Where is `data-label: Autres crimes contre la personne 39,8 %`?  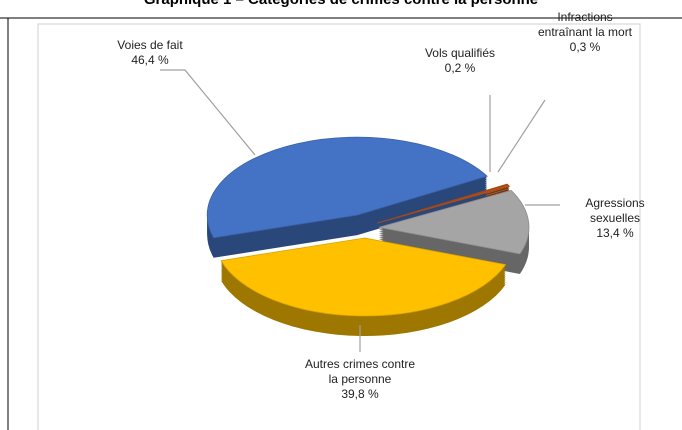
data-label: Autres crimes contre la personne 39,8 % is located at coordinates (360, 379).